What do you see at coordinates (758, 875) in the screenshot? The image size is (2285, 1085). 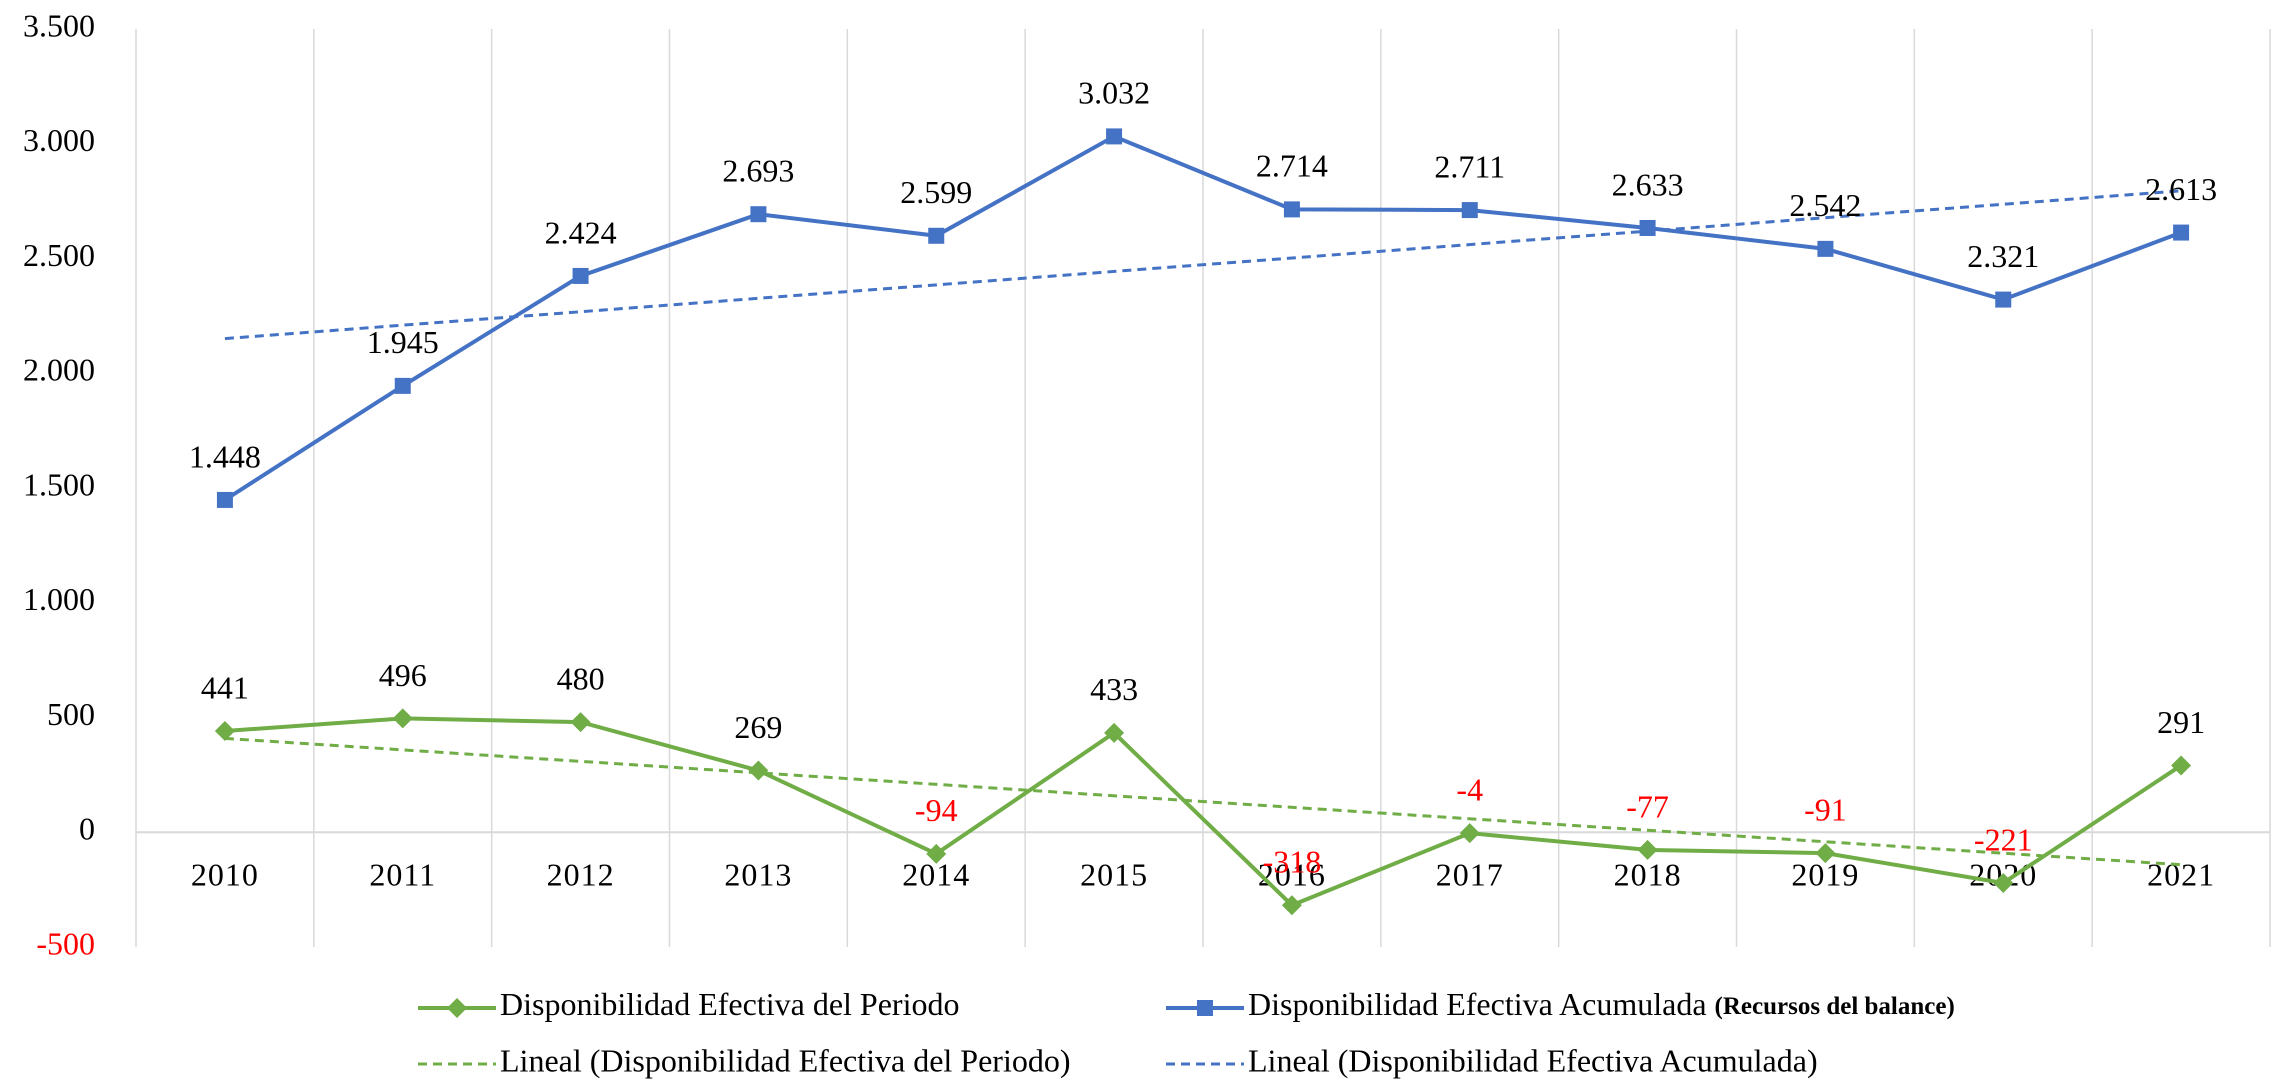 I see `x-tick-label: 2013` at bounding box center [758, 875].